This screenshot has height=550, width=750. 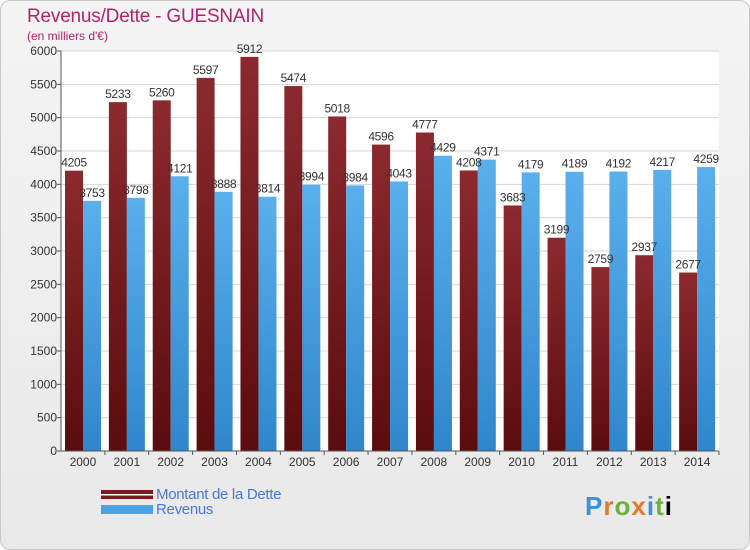 I want to click on y-tick-label: 2000, so click(x=43, y=318).